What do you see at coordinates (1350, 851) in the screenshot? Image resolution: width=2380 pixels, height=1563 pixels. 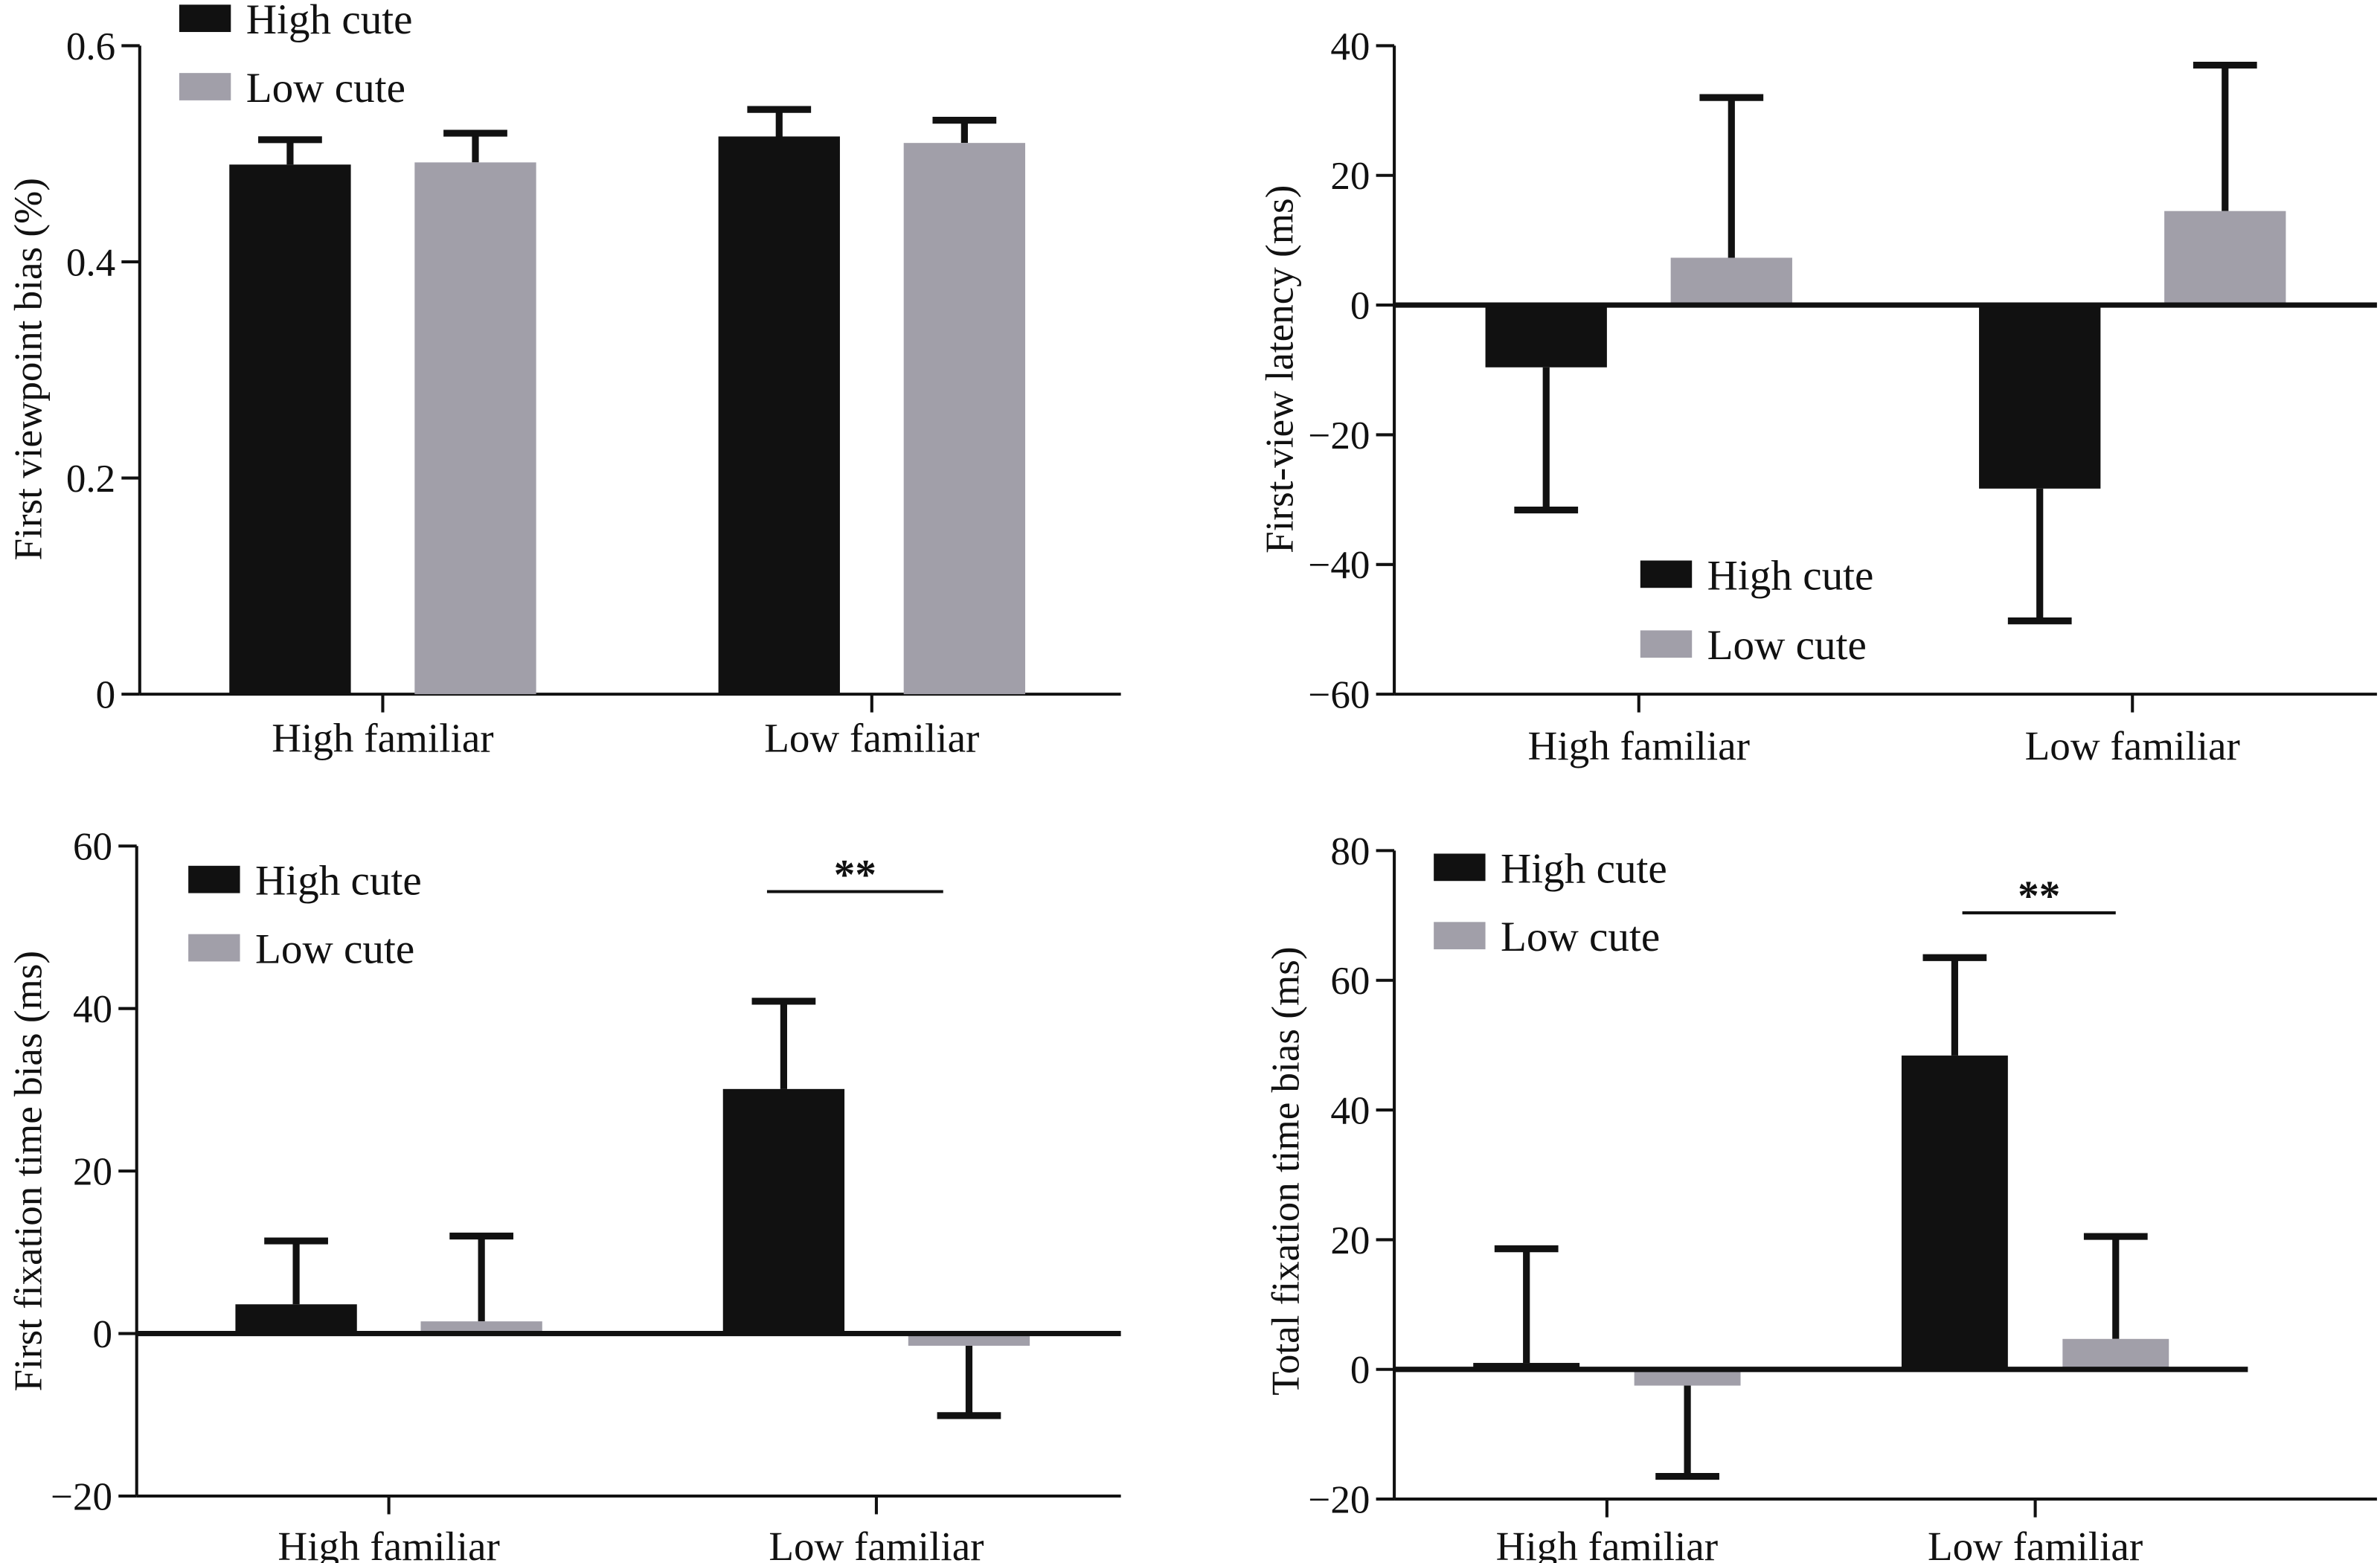 I see `y-tick-label: 80` at bounding box center [1350, 851].